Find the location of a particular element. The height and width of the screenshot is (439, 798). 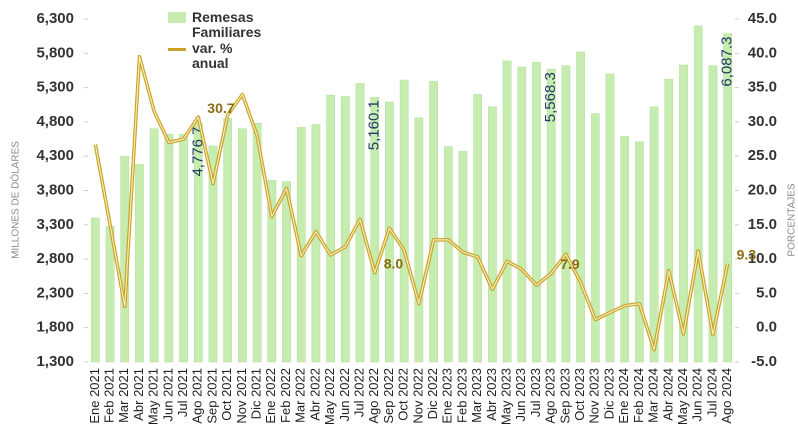

y2-tick-label: 5.0 is located at coordinates (766, 292).